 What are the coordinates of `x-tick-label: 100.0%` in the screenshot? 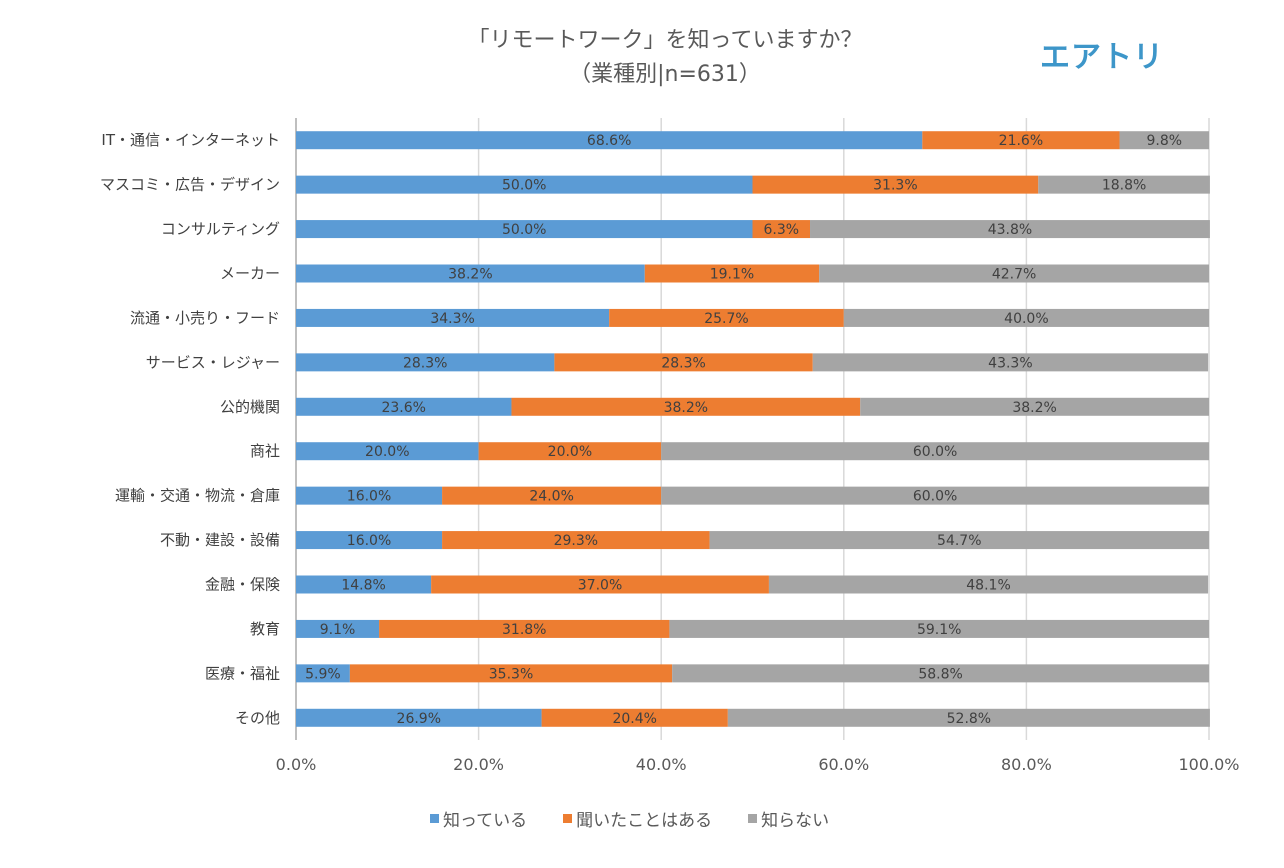 It's located at (1208, 764).